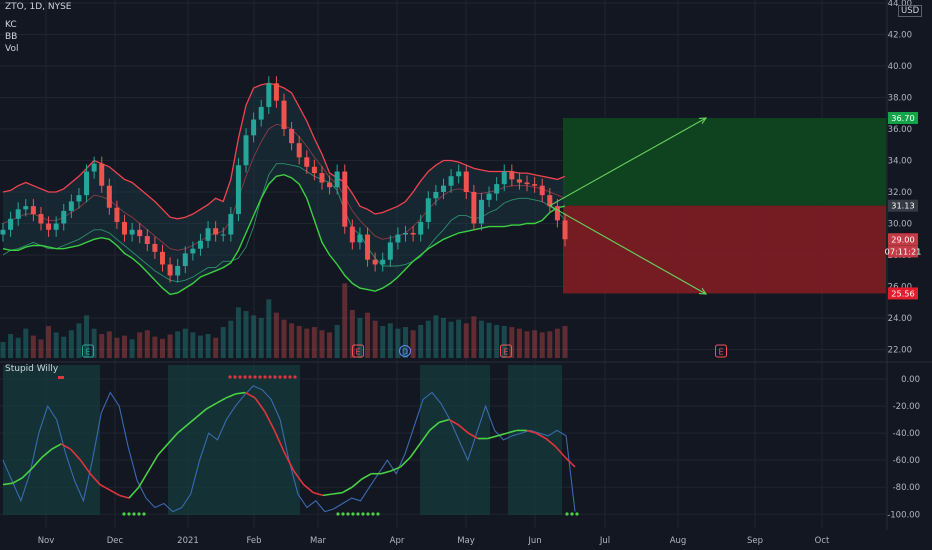 This screenshot has width=932, height=550. I want to click on price-tick-label: 30.00, so click(900, 225).